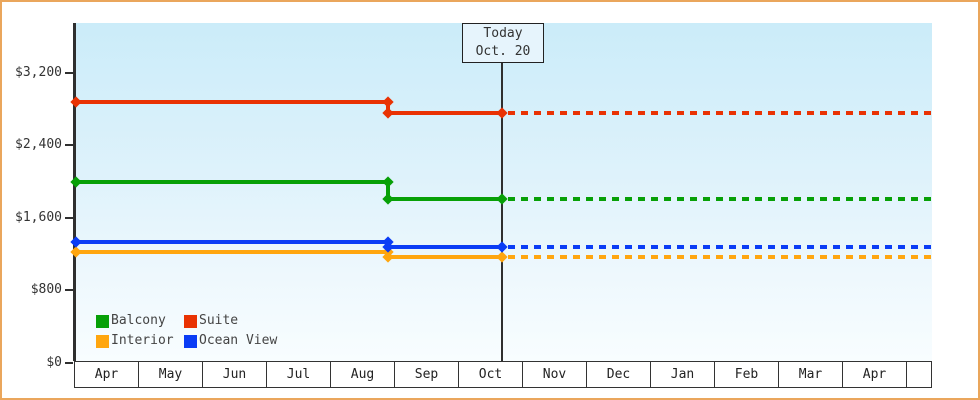 The height and width of the screenshot is (400, 980). I want to click on series-line-forecast-dotted-interior, so click(720, 256).